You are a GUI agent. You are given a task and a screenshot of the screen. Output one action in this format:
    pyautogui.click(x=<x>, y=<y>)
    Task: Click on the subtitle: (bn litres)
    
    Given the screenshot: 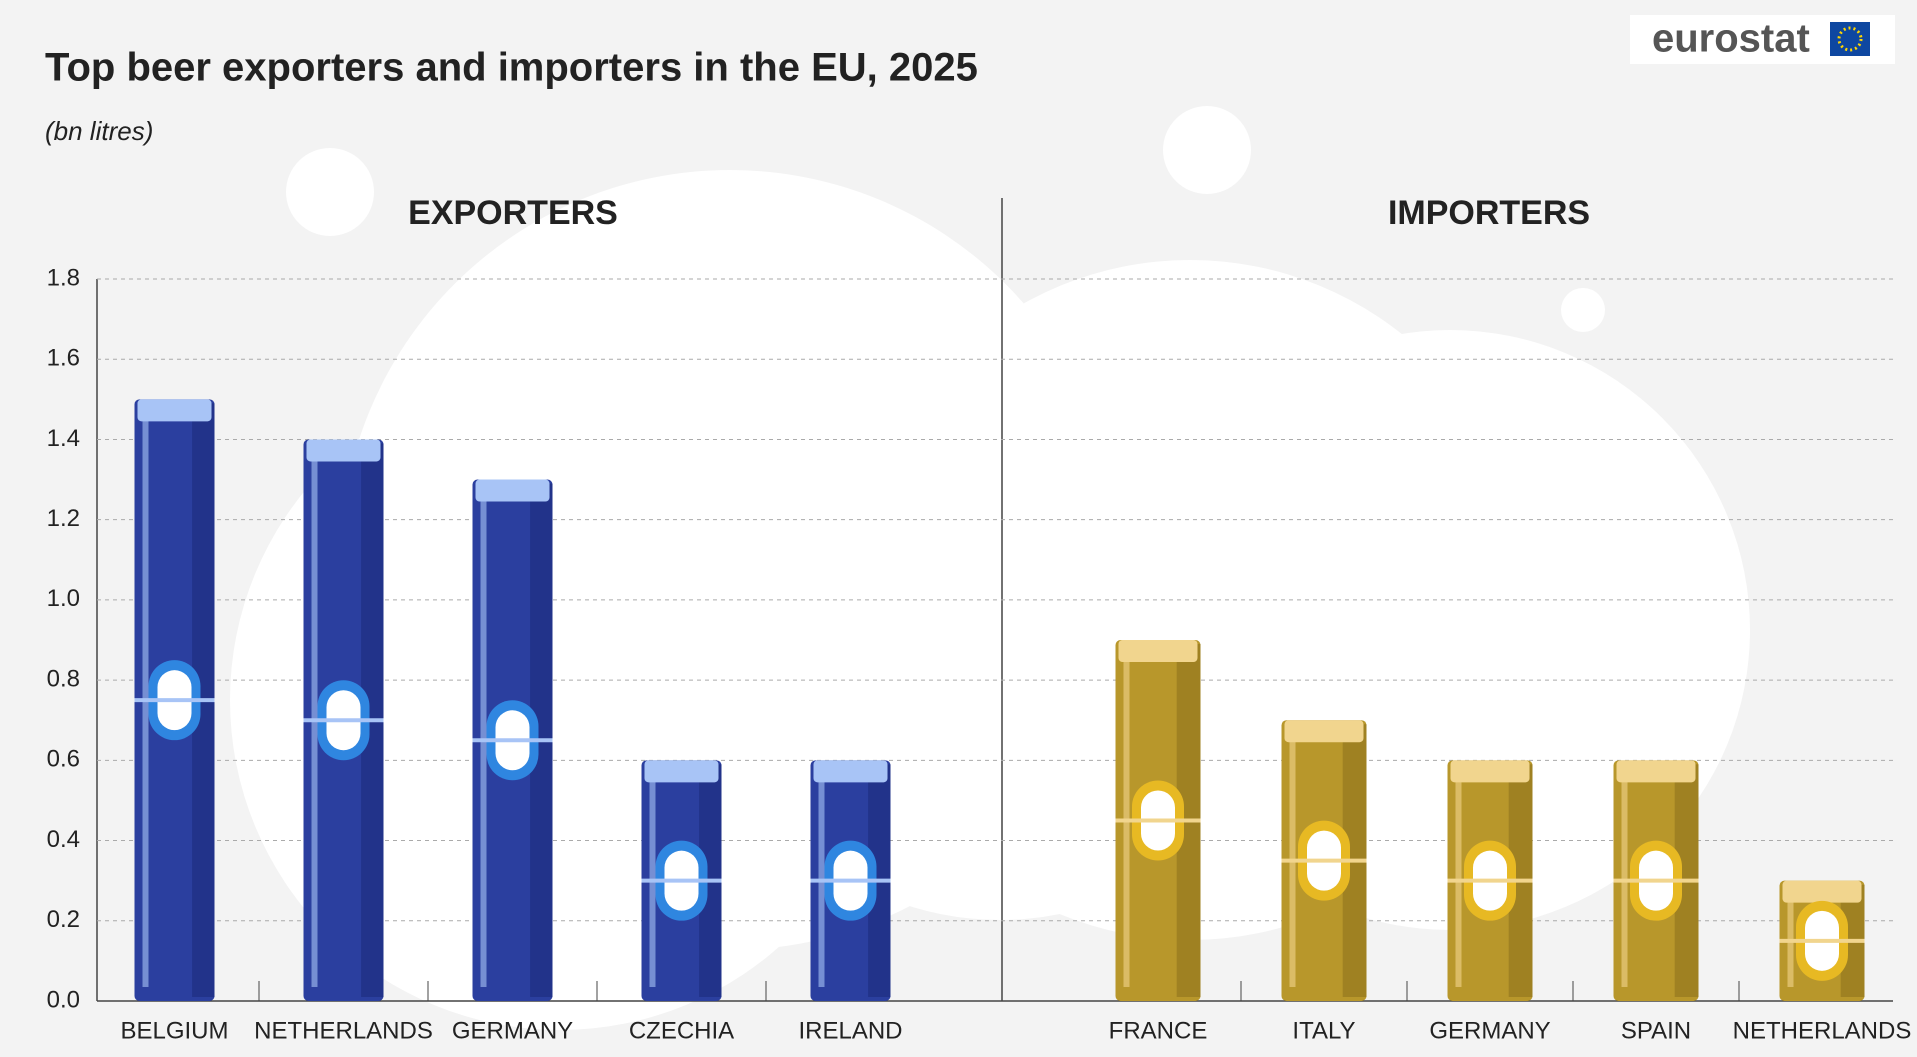 What is the action you would take?
    pyautogui.click(x=99, y=131)
    